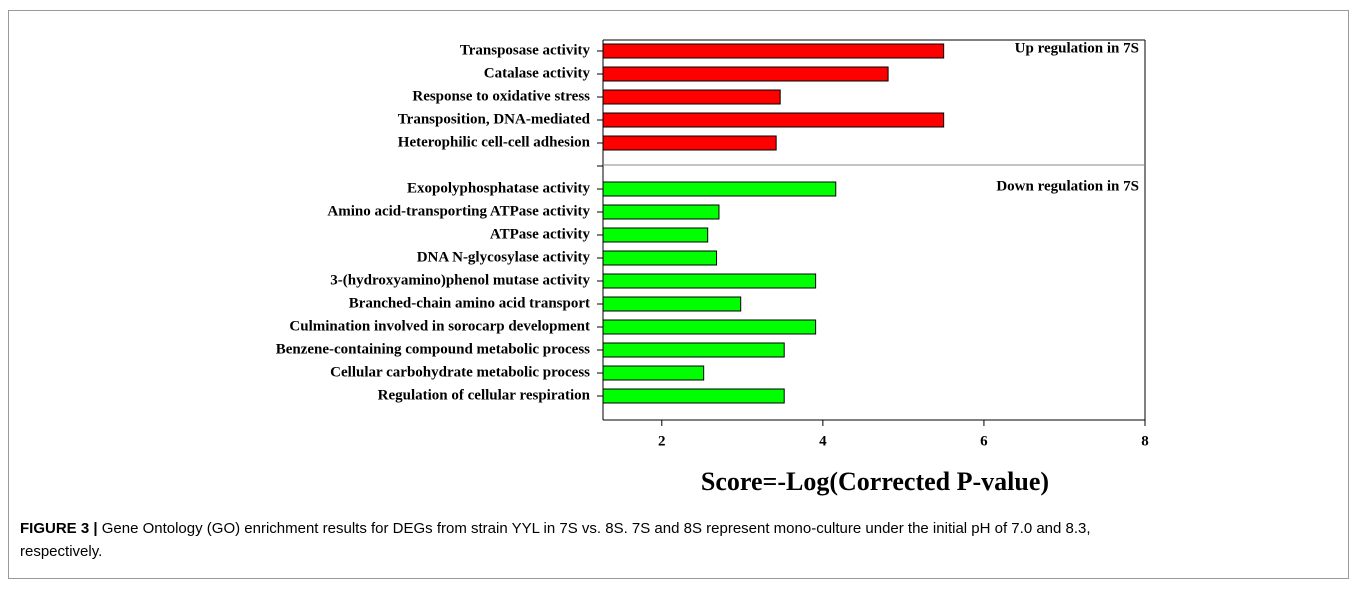 The image size is (1357, 590). What do you see at coordinates (823, 441) in the screenshot?
I see `x-tick-label: 4` at bounding box center [823, 441].